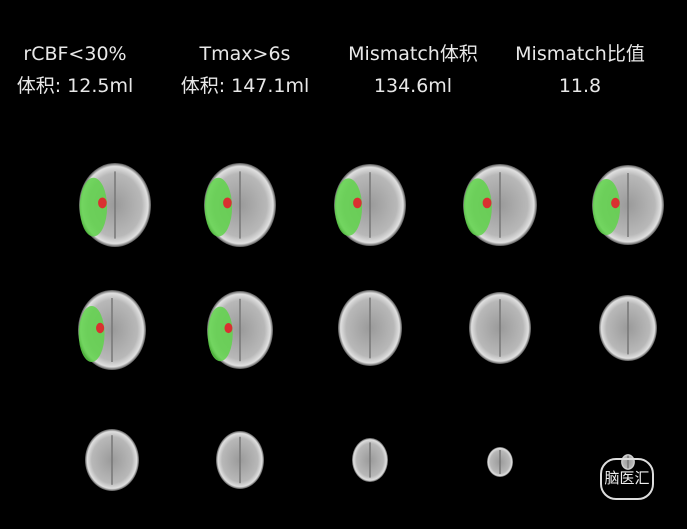 Image resolution: width=687 pixels, height=529 pixels. Describe the element at coordinates (627, 479) in the screenshot. I see `watermark: 脑医汇` at that location.